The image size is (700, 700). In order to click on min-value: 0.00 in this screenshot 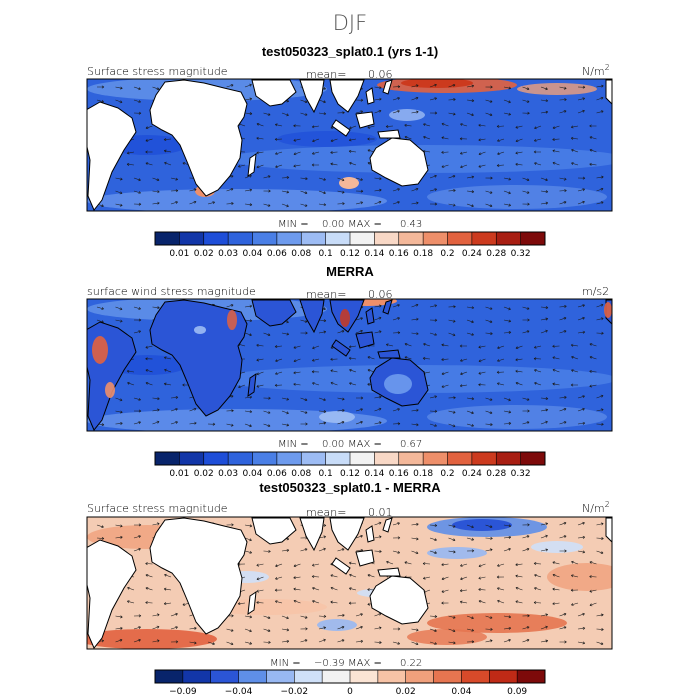, I will do `click(333, 224)`.